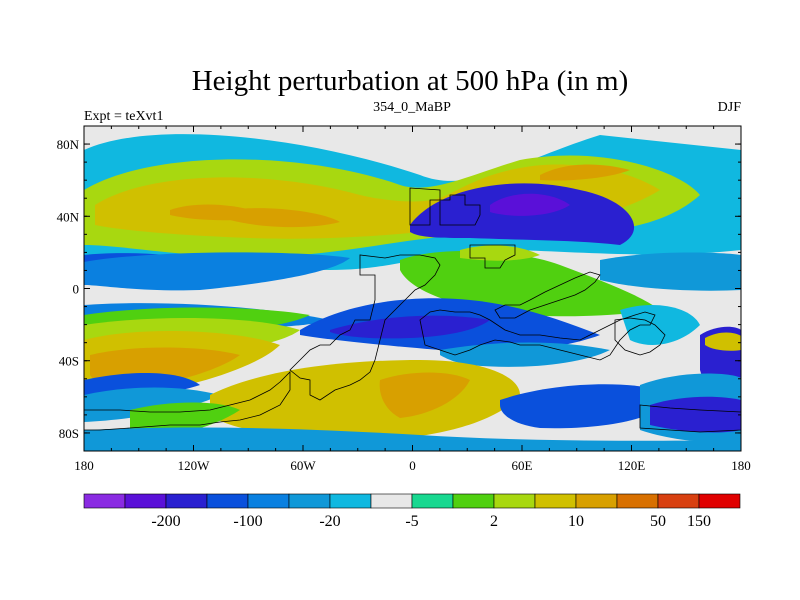  Describe the element at coordinates (69, 433) in the screenshot. I see `y-tick-label: 80S` at that location.